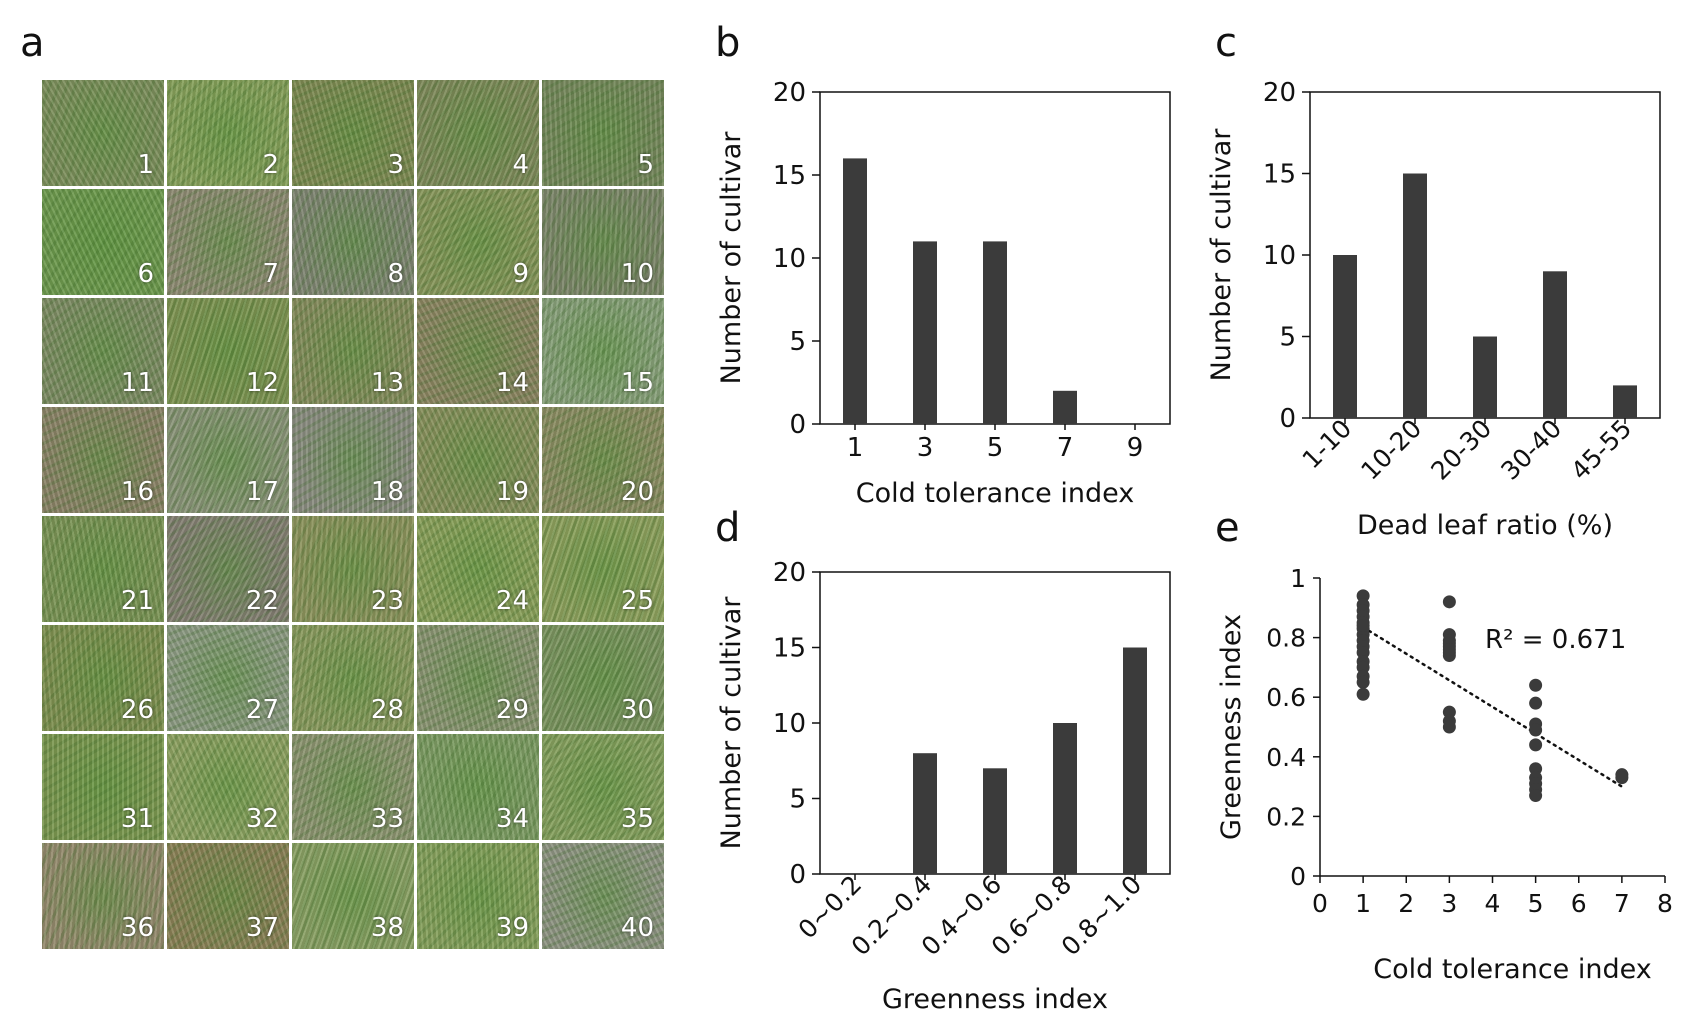 Image resolution: width=1693 pixels, height=1022 pixels. Describe the element at coordinates (603, 351) in the screenshot. I see `photo-cell-15: 15` at that location.